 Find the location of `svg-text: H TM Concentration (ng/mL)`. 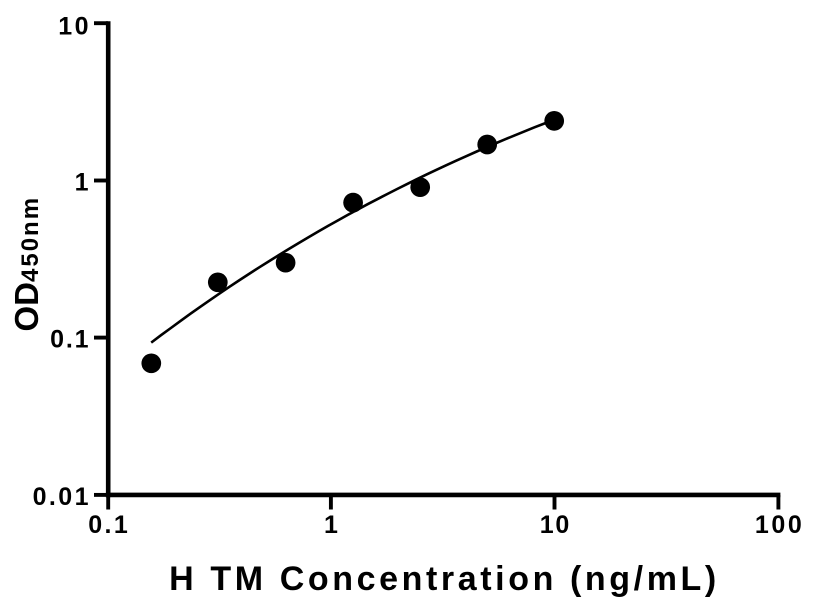

svg-text: H TM Concentration (ng/mL) is located at coordinates (444, 579).